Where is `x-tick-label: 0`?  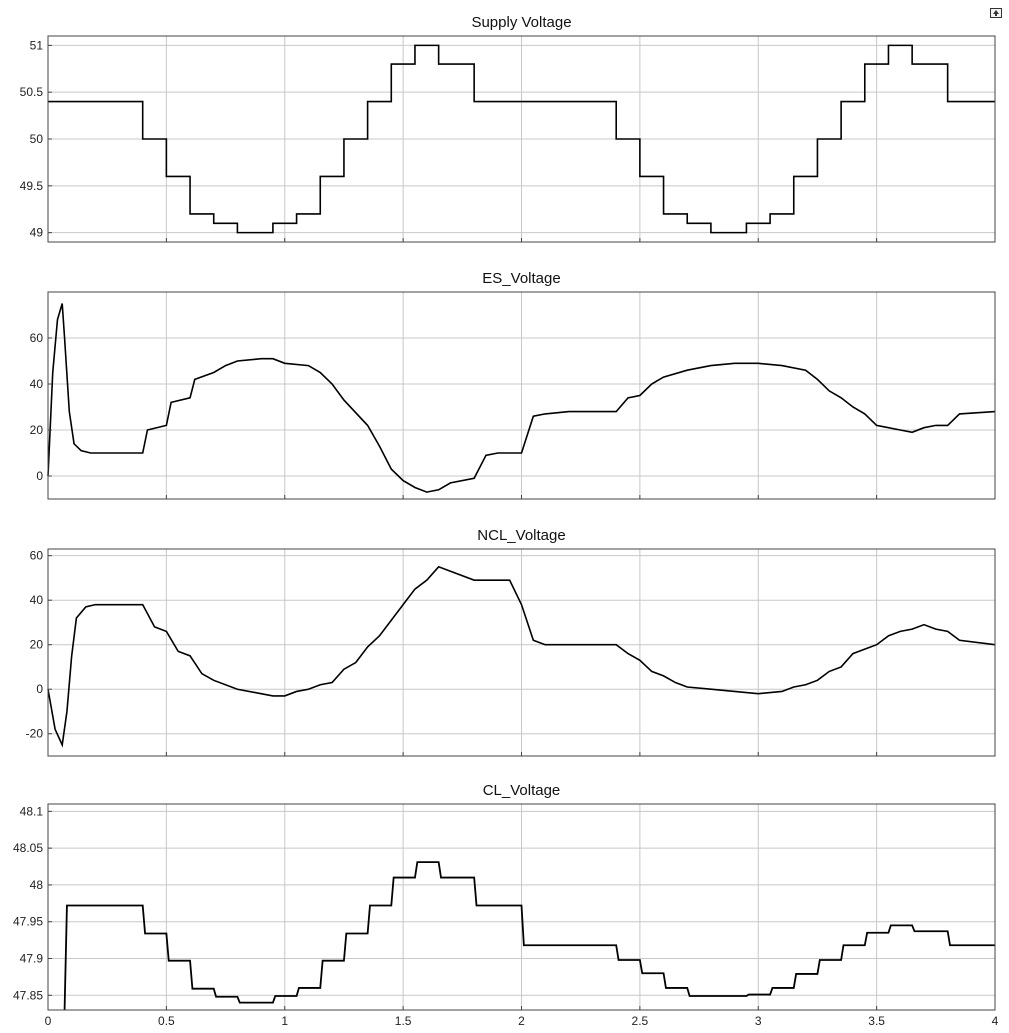 x-tick-label: 0 is located at coordinates (48, 1021).